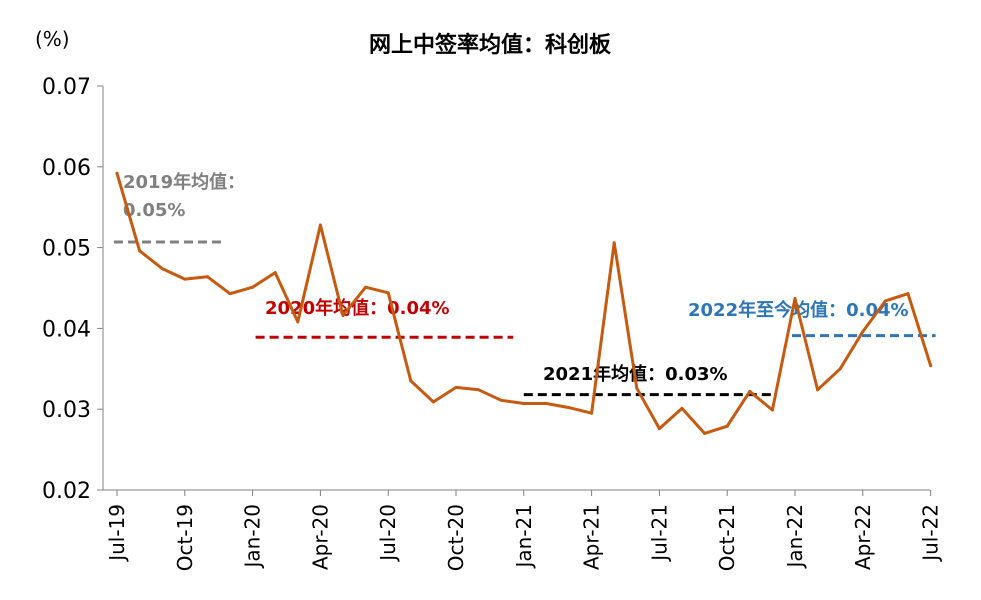 Image resolution: width=981 pixels, height=600 pixels. What do you see at coordinates (253, 537) in the screenshot?
I see `x-tick-label: Jan-20` at bounding box center [253, 537].